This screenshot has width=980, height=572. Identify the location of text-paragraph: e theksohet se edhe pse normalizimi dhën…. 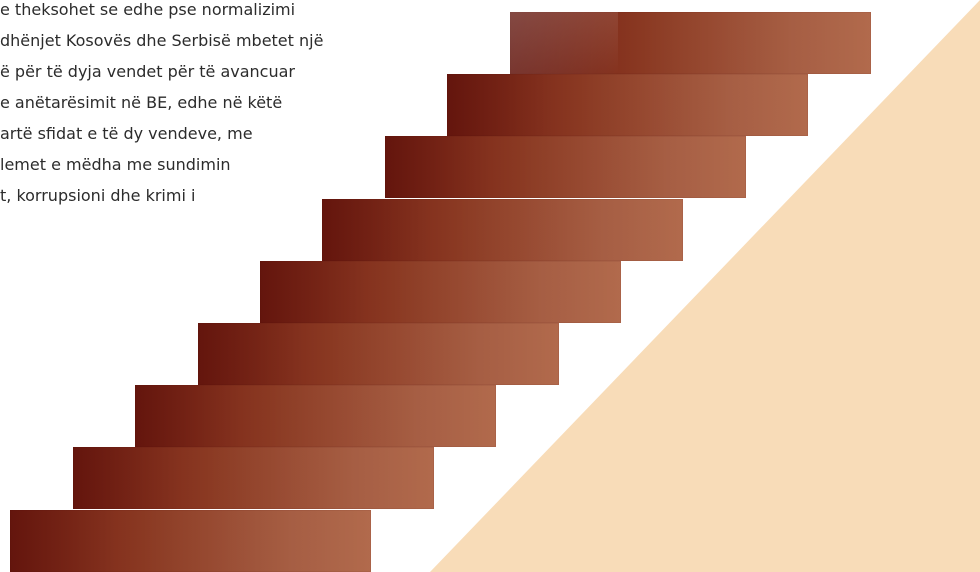
(185, 105).